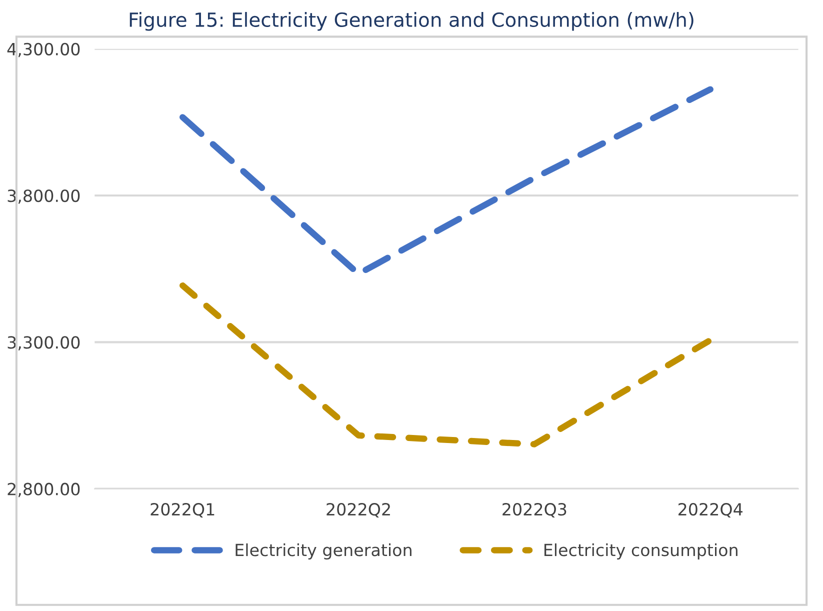 The image size is (823, 611). What do you see at coordinates (710, 510) in the screenshot?
I see `x-tick-label: 2022Q4` at bounding box center [710, 510].